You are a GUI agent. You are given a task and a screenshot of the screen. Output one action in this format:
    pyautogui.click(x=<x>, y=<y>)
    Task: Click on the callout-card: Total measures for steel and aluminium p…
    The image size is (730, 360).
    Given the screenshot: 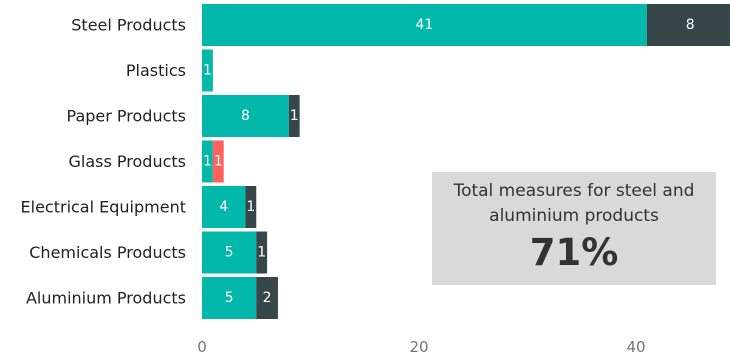 What is the action you would take?
    pyautogui.click(x=574, y=228)
    